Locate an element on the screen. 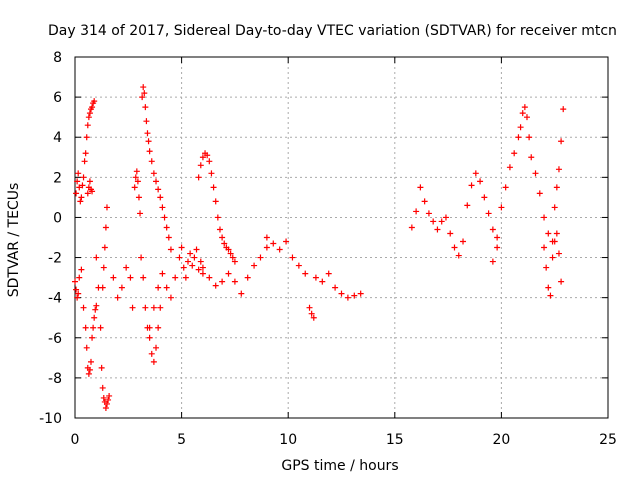 Image resolution: width=640 pixels, height=480 pixels. y-tick-label: -10 is located at coordinates (50, 419).